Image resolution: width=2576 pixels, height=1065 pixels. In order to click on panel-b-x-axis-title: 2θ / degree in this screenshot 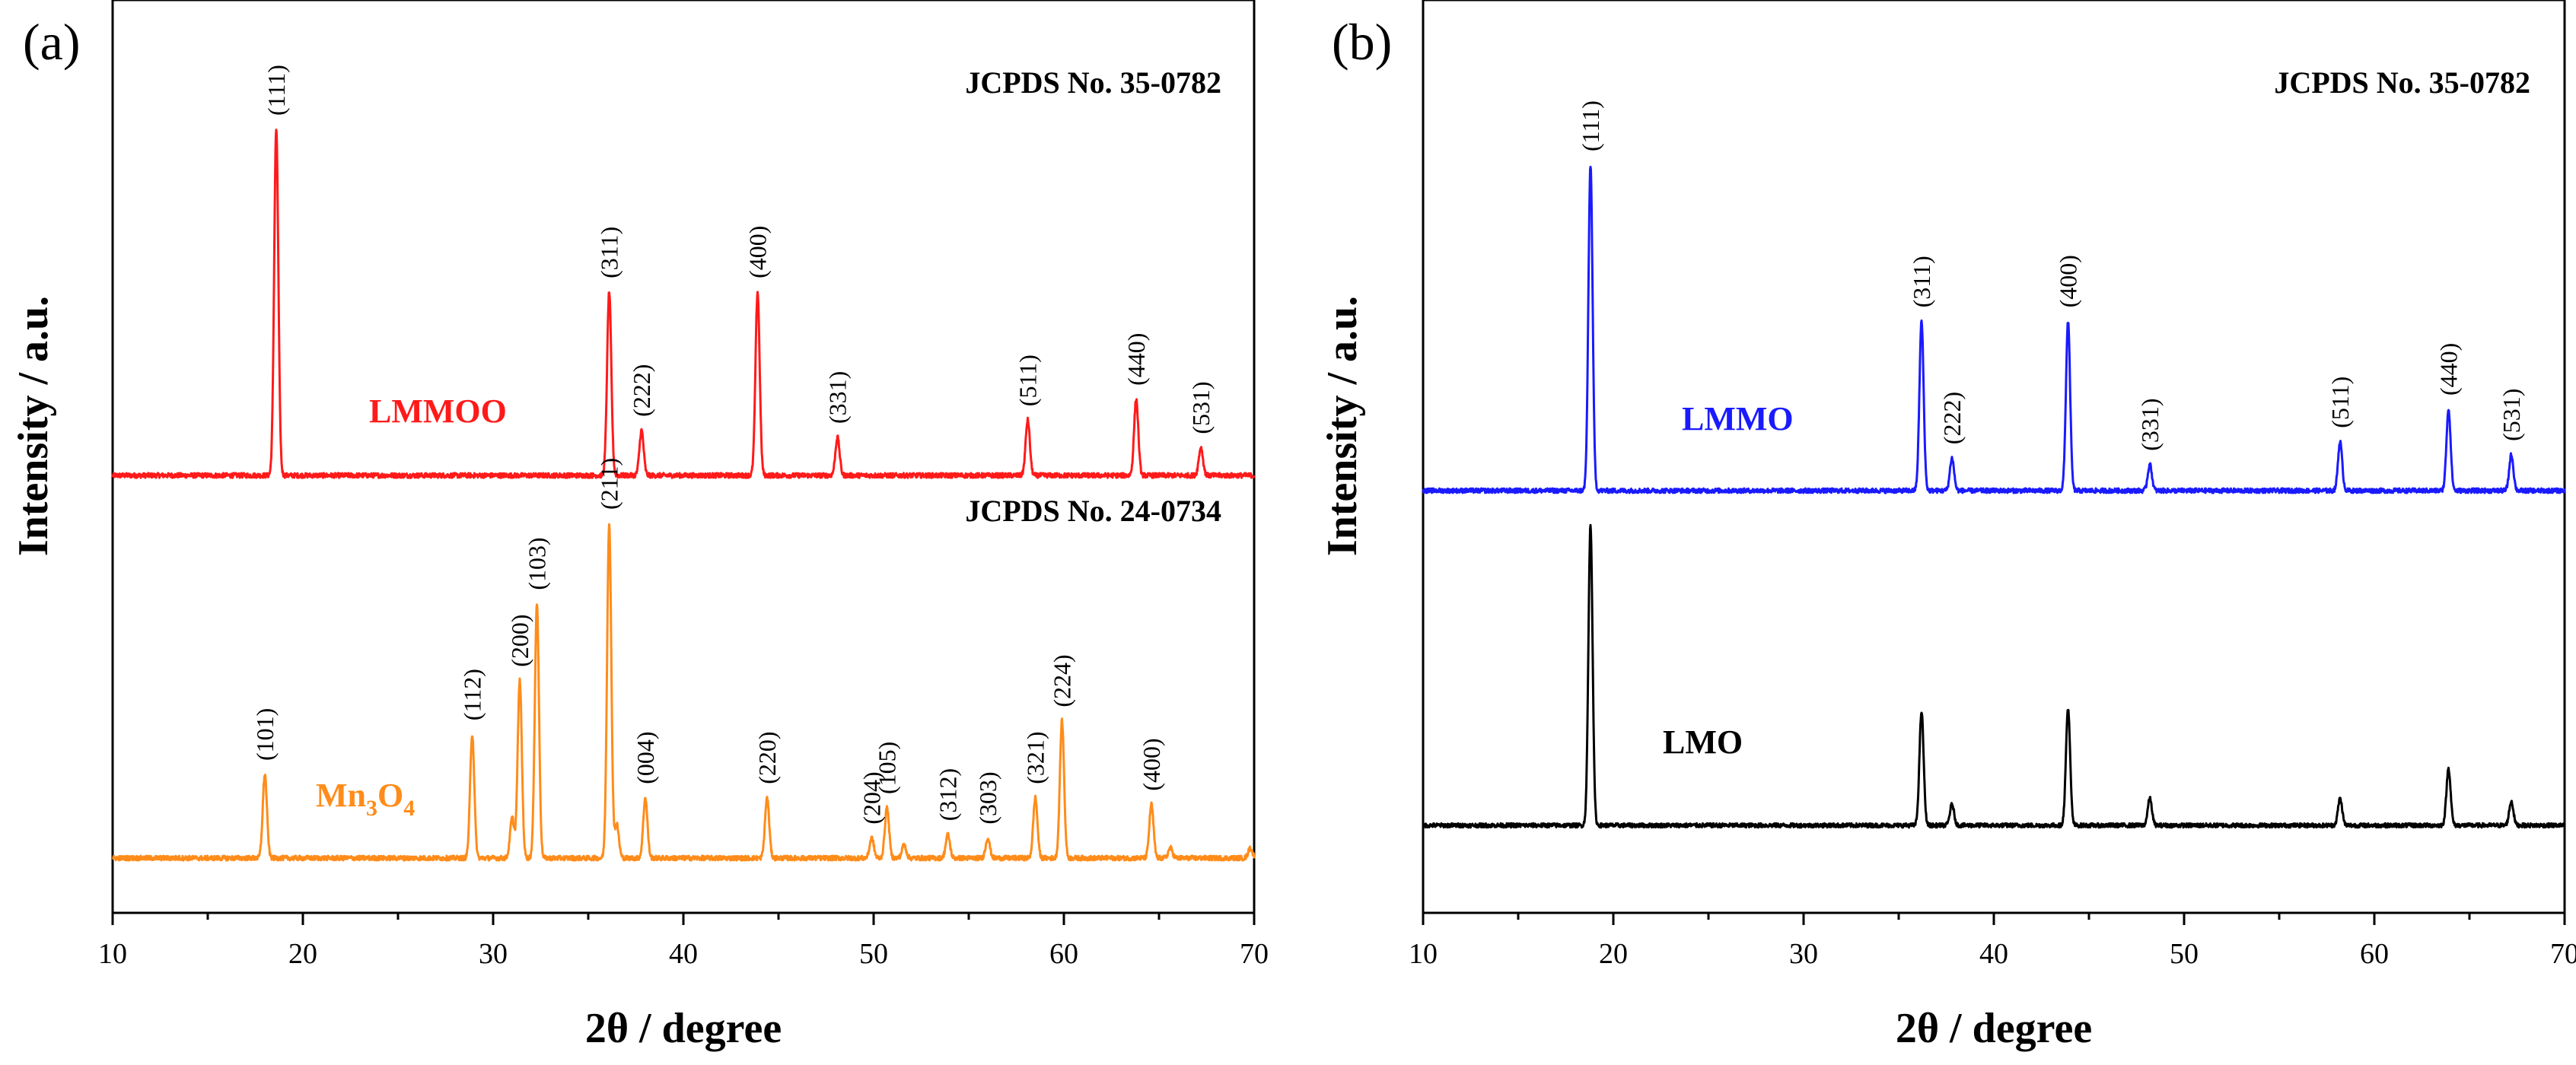, I will do `click(1994, 1028)`.